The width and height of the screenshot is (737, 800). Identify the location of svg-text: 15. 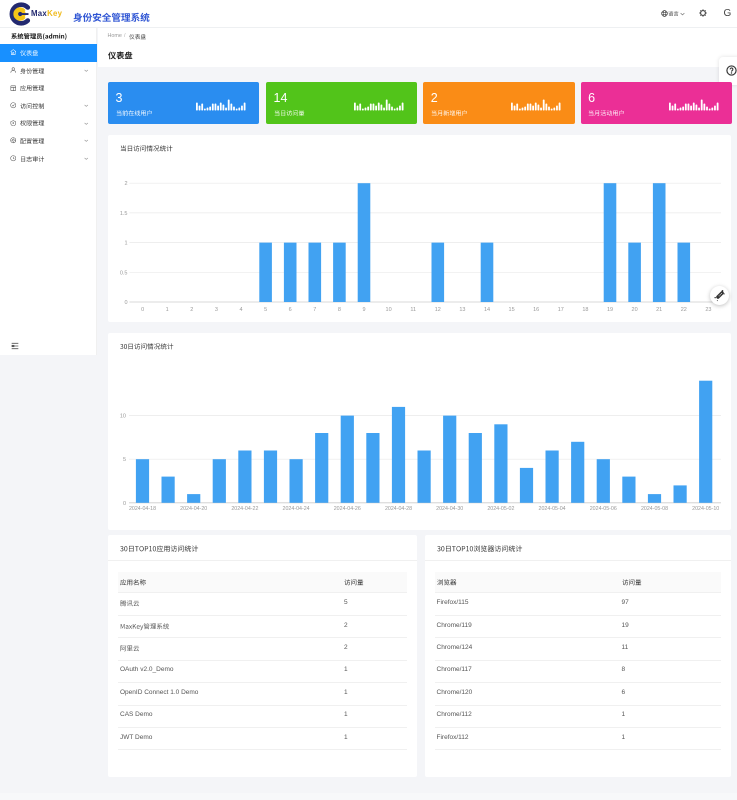
(512, 310).